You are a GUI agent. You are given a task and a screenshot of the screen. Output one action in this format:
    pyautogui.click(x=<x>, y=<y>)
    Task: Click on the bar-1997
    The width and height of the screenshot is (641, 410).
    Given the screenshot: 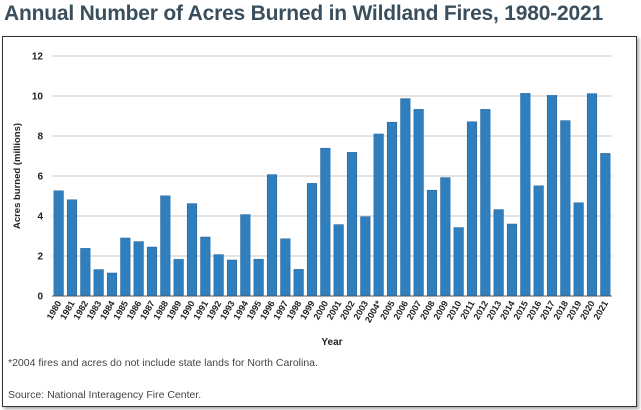 What is the action you would take?
    pyautogui.click(x=285, y=267)
    